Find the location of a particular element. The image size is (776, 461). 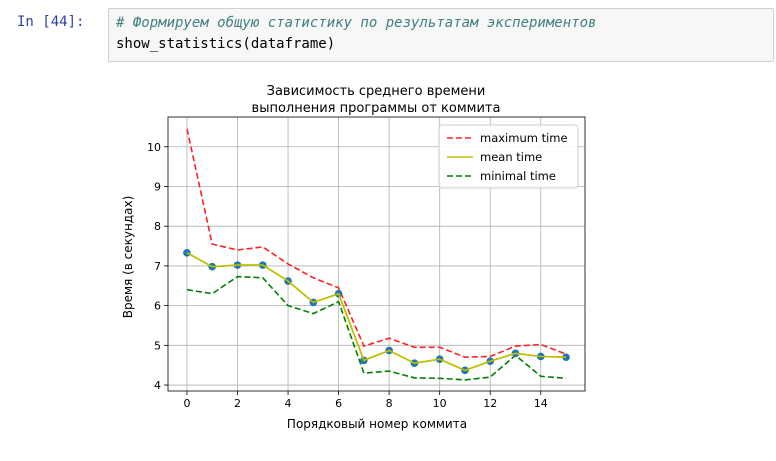

x-tick-label: 10 is located at coordinates (440, 403).